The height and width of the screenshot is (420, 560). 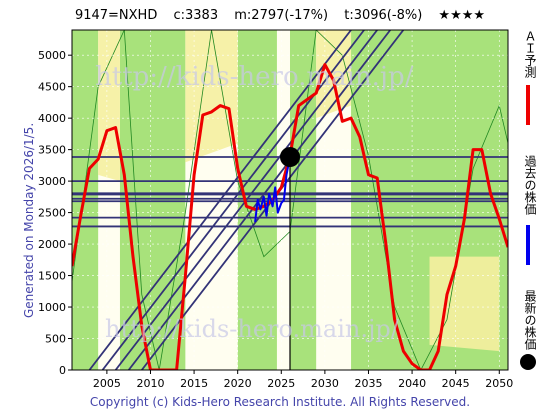 I want to click on current-price-label: c:3383, so click(x=196, y=15).